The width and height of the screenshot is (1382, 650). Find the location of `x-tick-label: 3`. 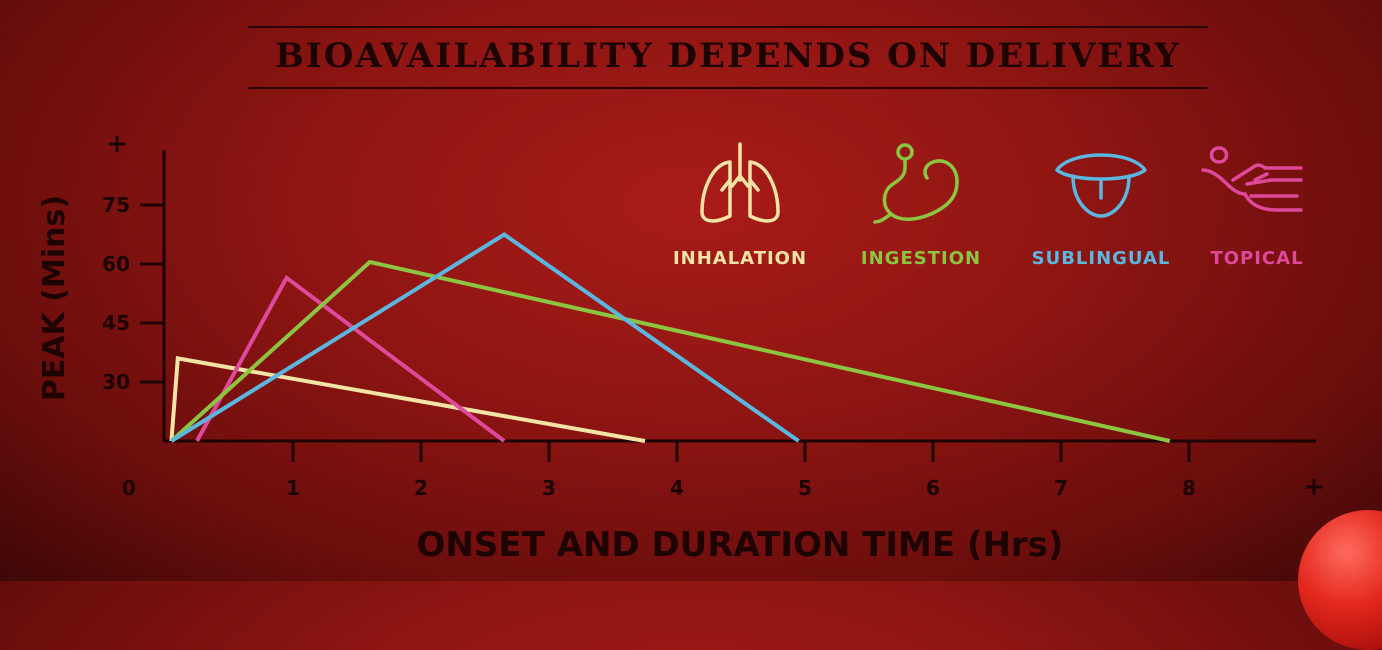

x-tick-label: 3 is located at coordinates (549, 488).